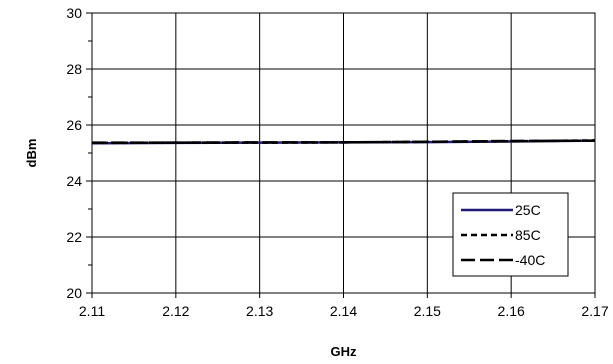  I want to click on x-axis-title: GHz, so click(344, 351).